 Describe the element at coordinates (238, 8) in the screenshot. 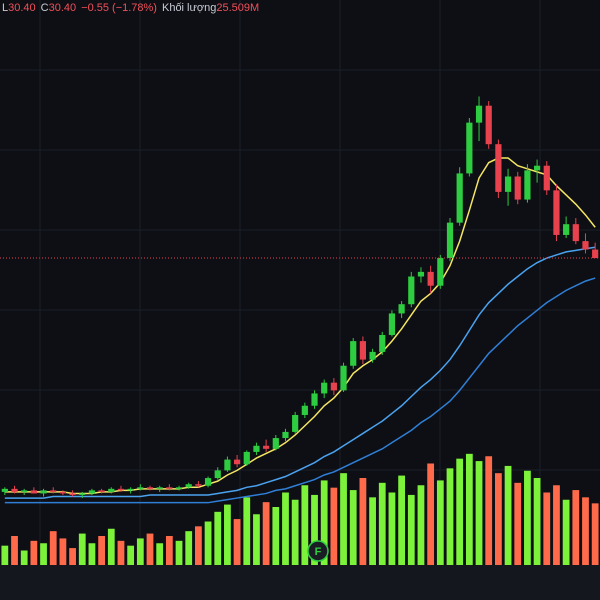

I see `volume-value: 25.509M` at that location.